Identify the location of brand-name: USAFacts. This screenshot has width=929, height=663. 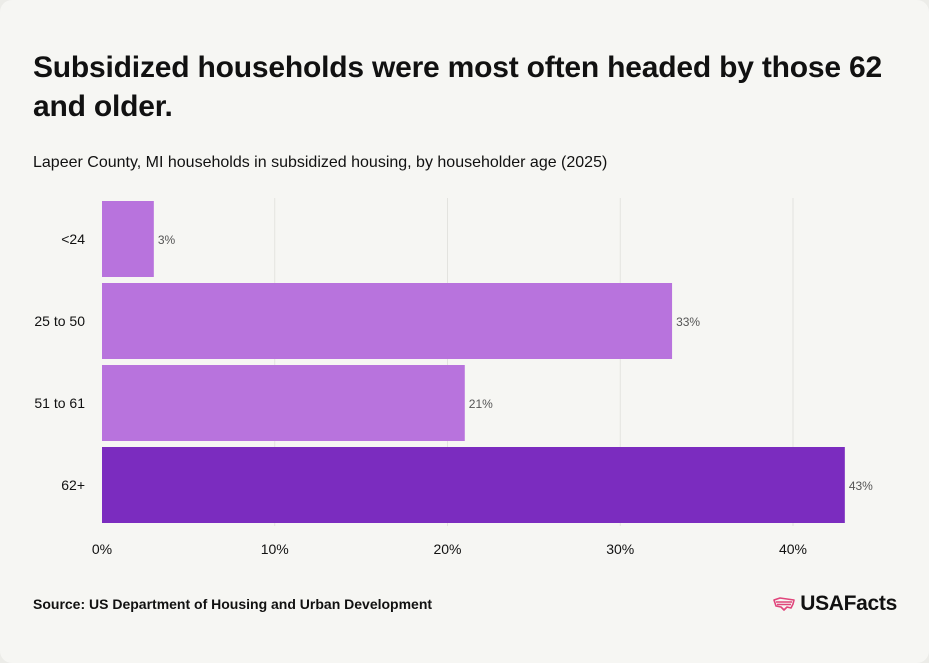
(848, 603).